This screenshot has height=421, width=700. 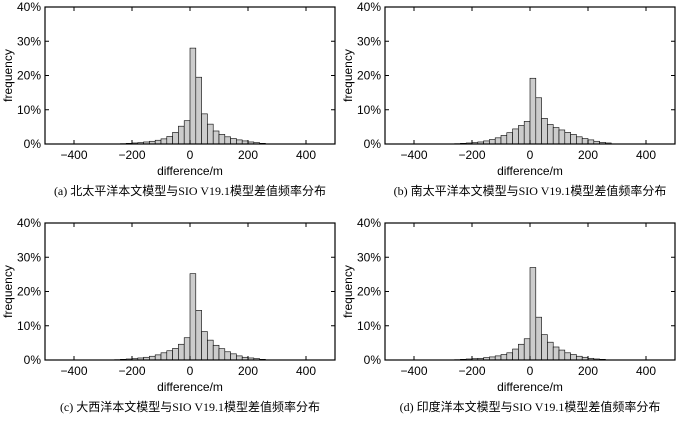 What do you see at coordinates (190, 406) in the screenshot?
I see `panel-caption: (c) 大西洋本文模型与SIO V19.1模型差值频率分布` at bounding box center [190, 406].